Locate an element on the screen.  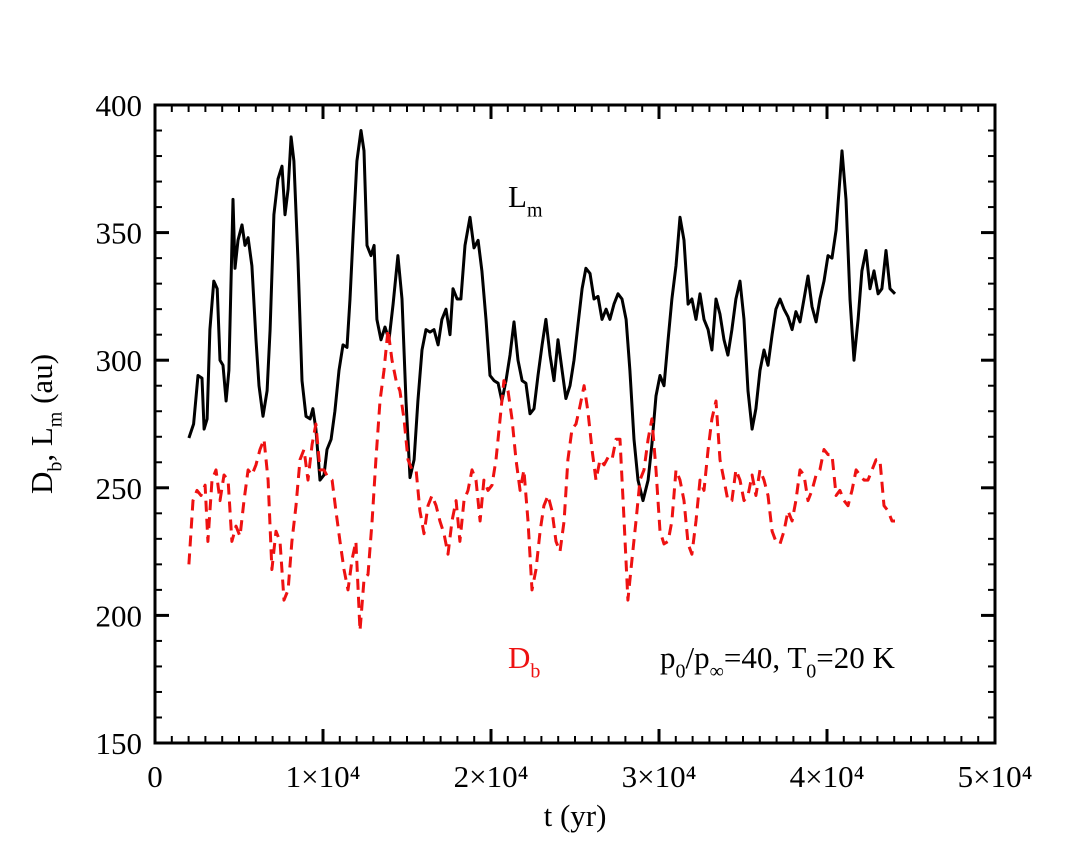
subscript: ∞ is located at coordinates (717, 671).